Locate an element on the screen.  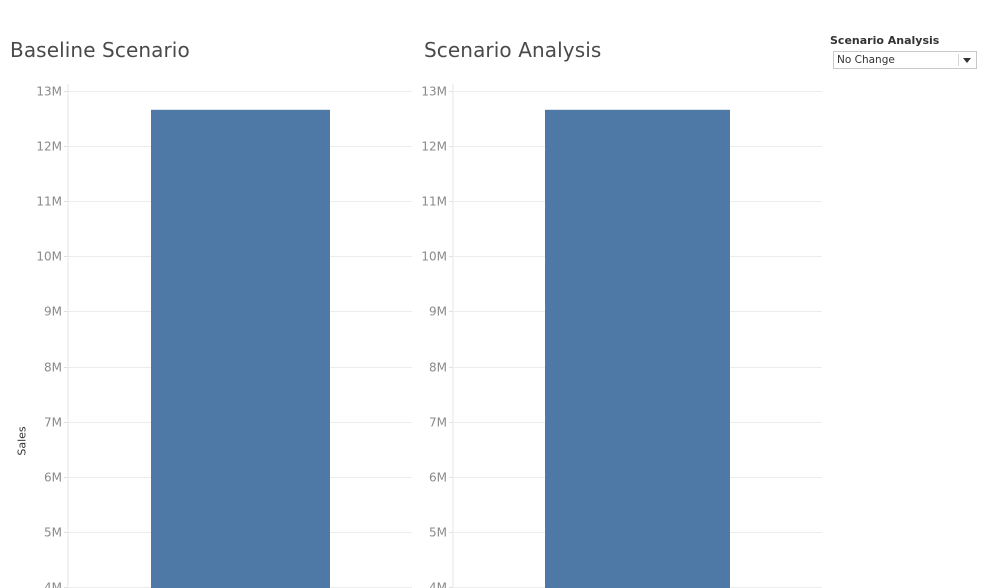
scenario-dropdown: No Change is located at coordinates (905, 60).